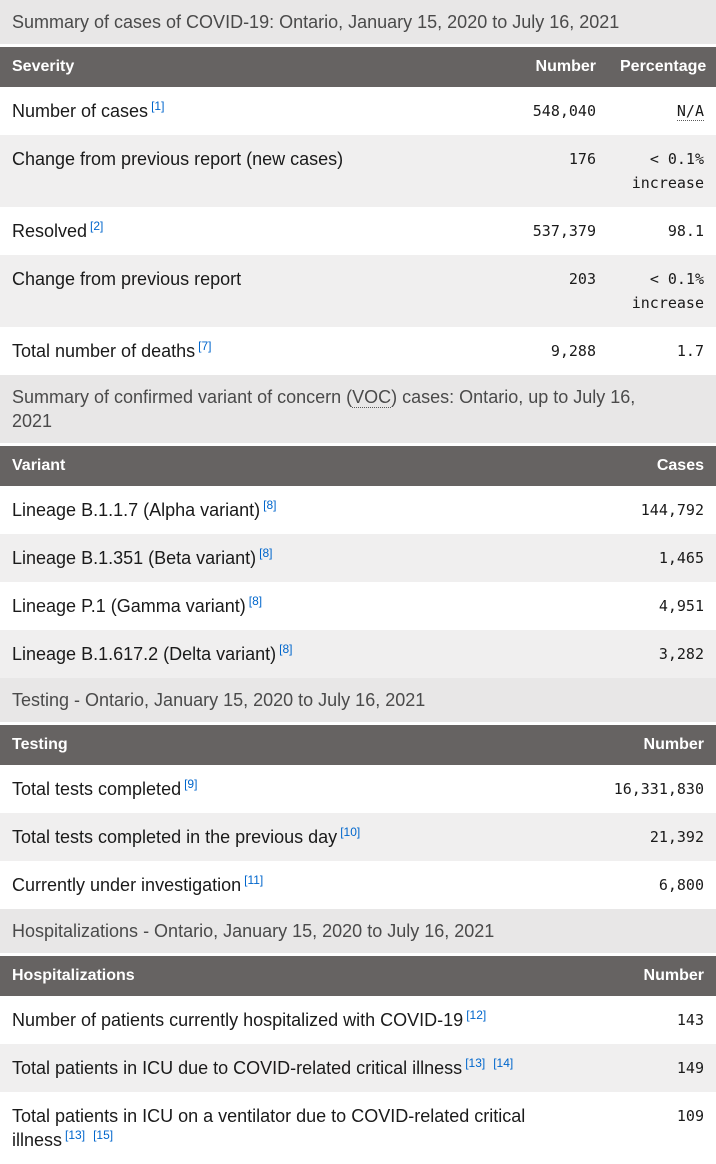  I want to click on number-cell: 176, so click(582, 159).